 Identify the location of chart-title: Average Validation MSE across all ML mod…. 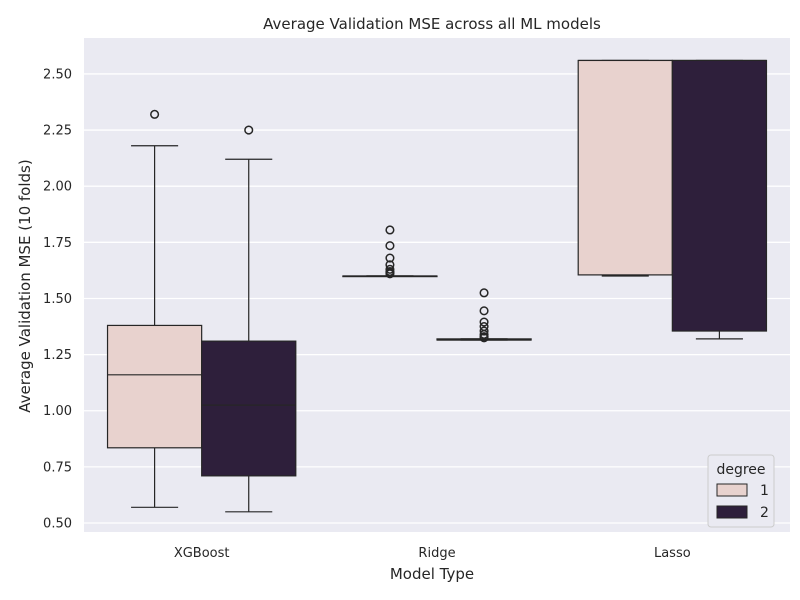
(432, 24).